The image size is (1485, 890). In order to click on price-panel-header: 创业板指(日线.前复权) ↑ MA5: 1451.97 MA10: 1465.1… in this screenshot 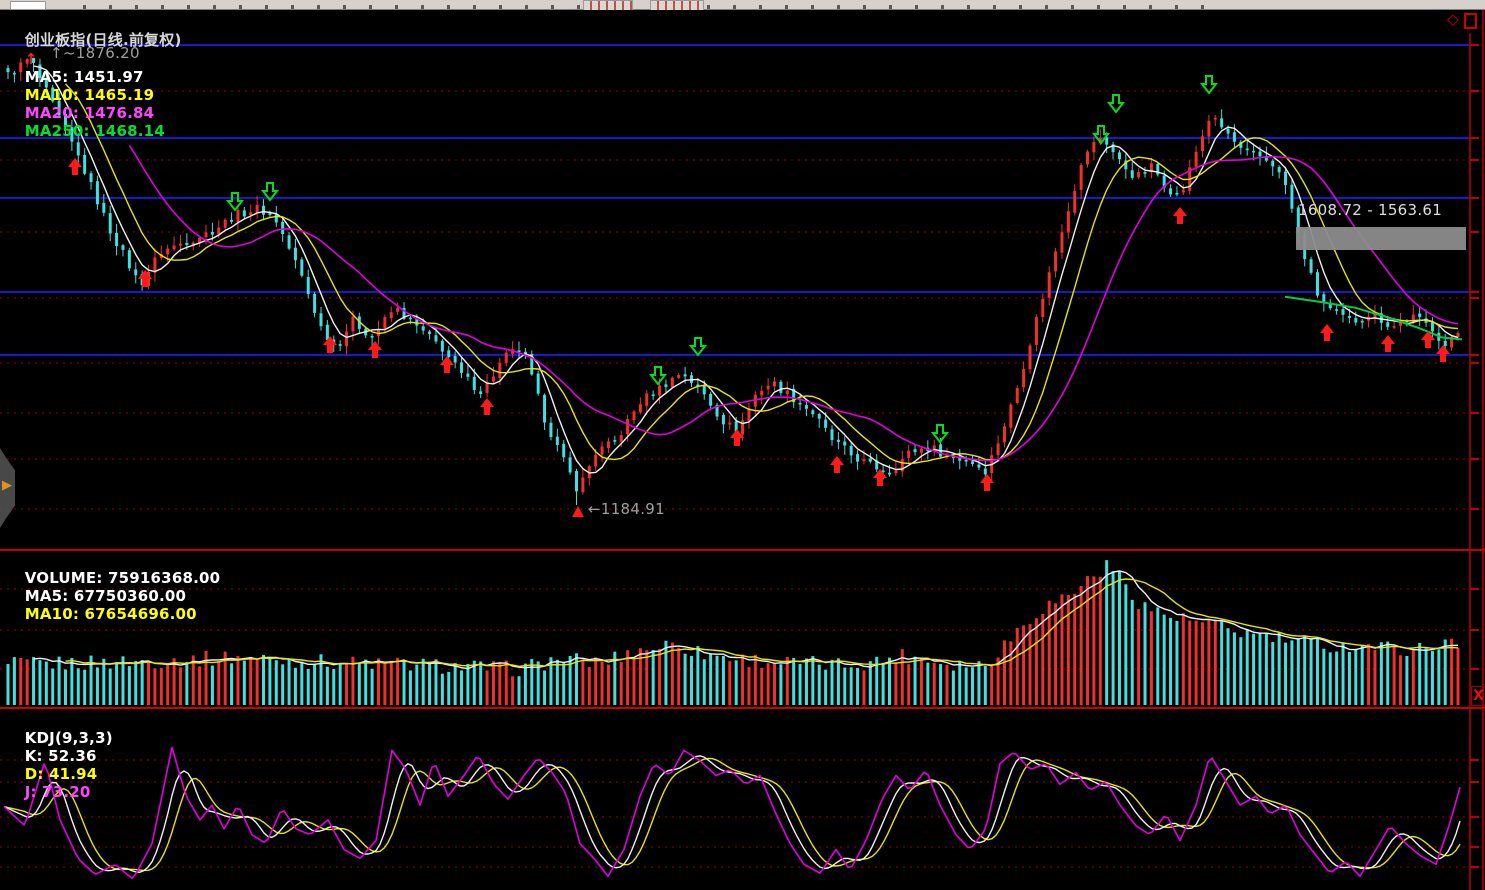, I will do `click(97, 84)`.